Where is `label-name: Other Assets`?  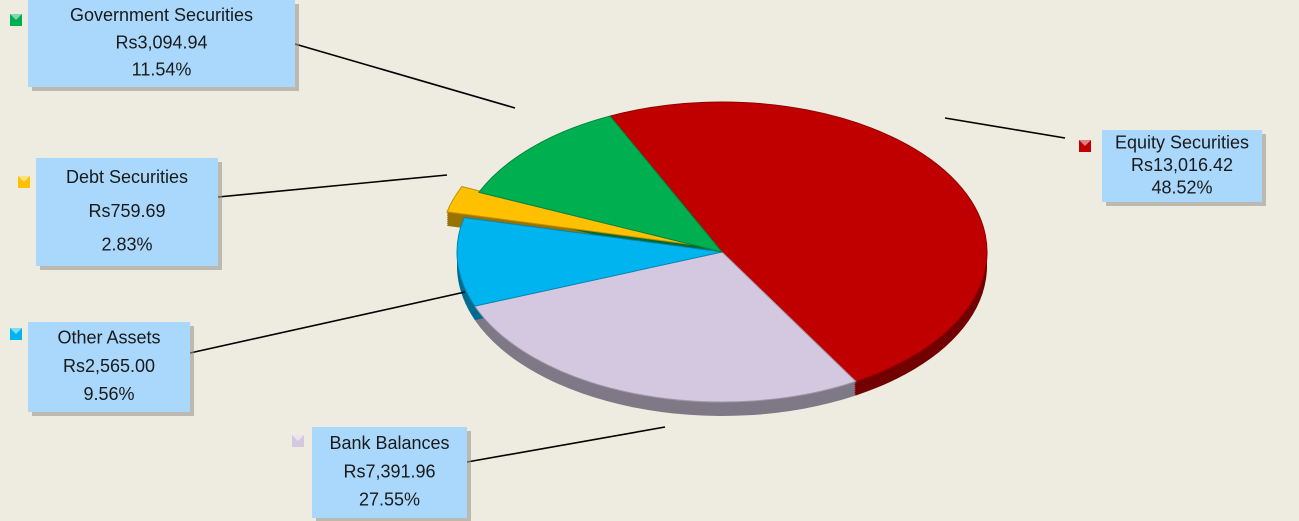 label-name: Other Assets is located at coordinates (108, 338).